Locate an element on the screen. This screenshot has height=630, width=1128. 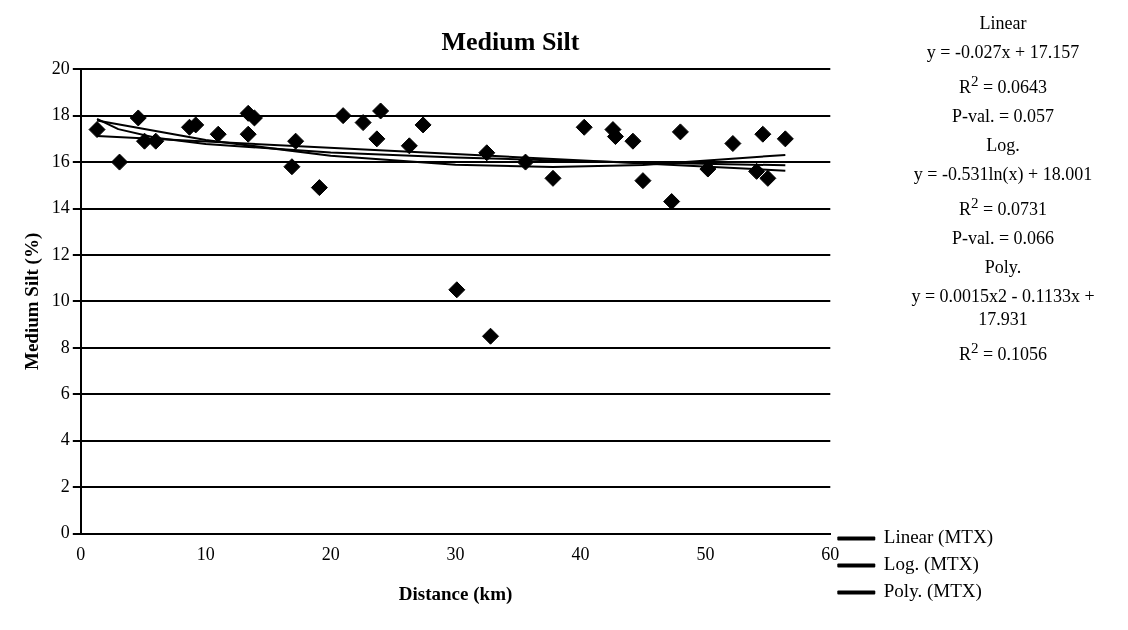
y-tick-label: 16 is located at coordinates (60, 160).